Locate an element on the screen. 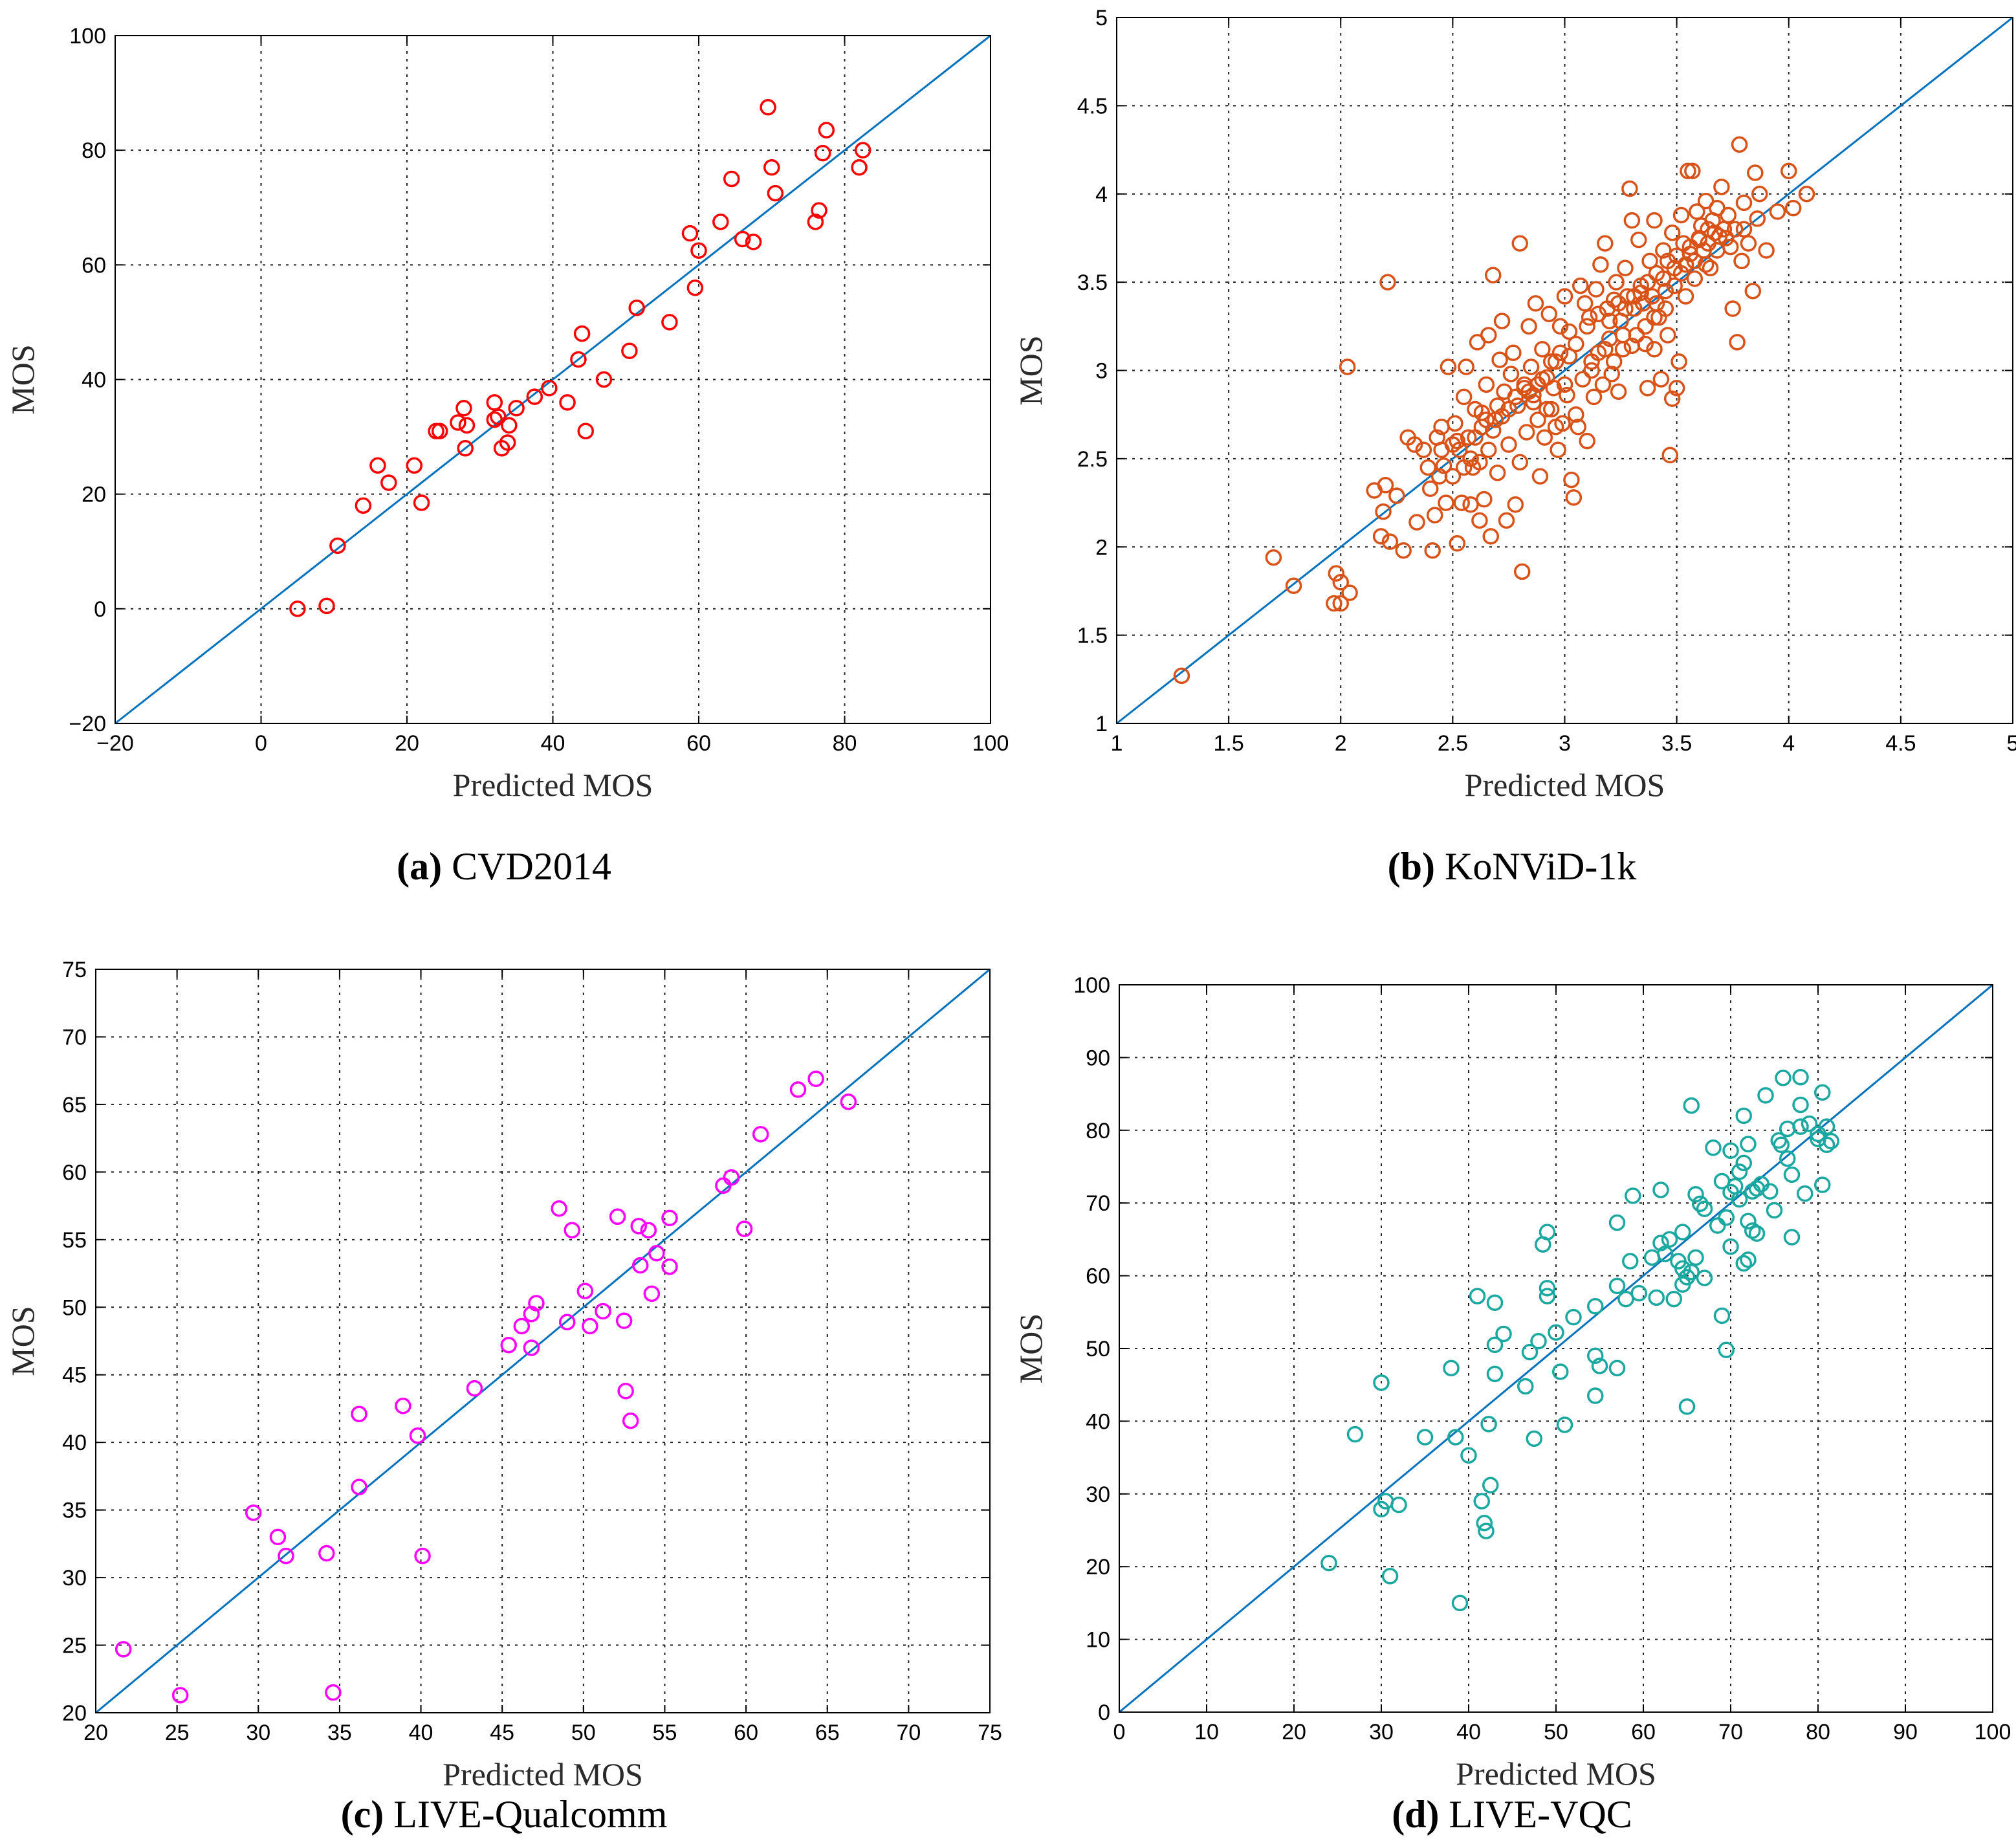 Image resolution: width=2016 pixels, height=1848 pixels. x-tick-label: 20 is located at coordinates (96, 1733).